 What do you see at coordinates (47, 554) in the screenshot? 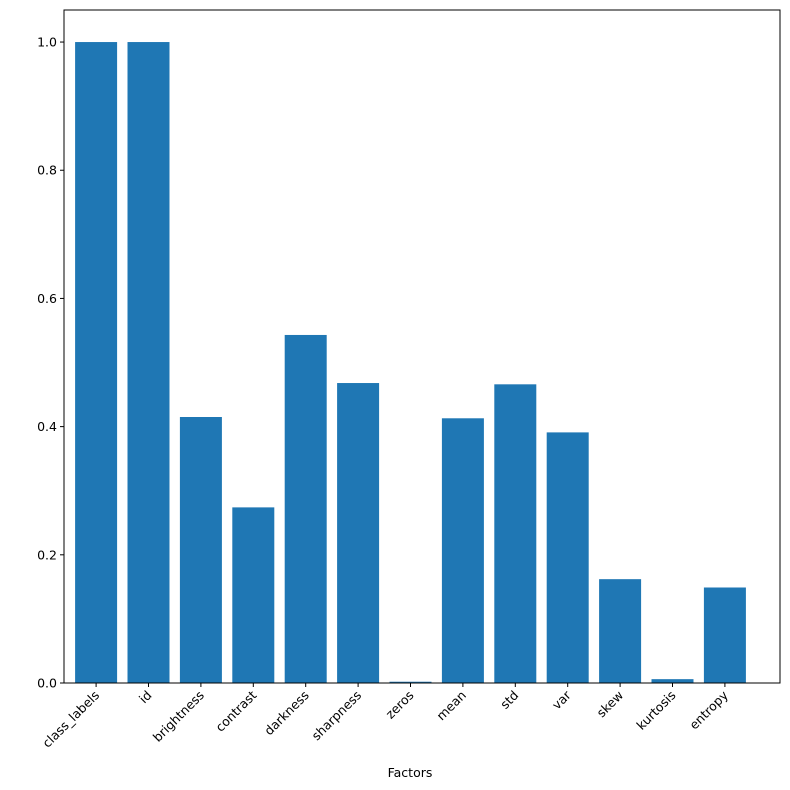
I see `y-tick-label: 0.2` at bounding box center [47, 554].